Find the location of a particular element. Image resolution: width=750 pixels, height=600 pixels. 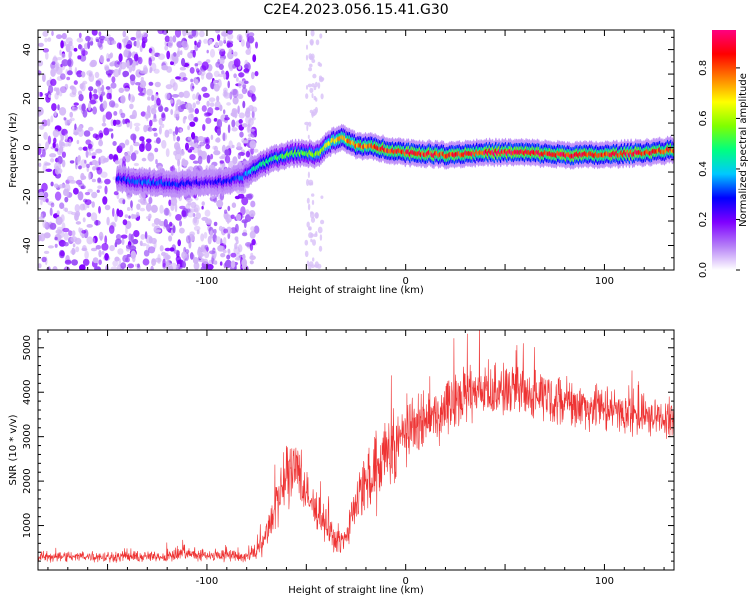

x-tick-label: 0 is located at coordinates (406, 581).